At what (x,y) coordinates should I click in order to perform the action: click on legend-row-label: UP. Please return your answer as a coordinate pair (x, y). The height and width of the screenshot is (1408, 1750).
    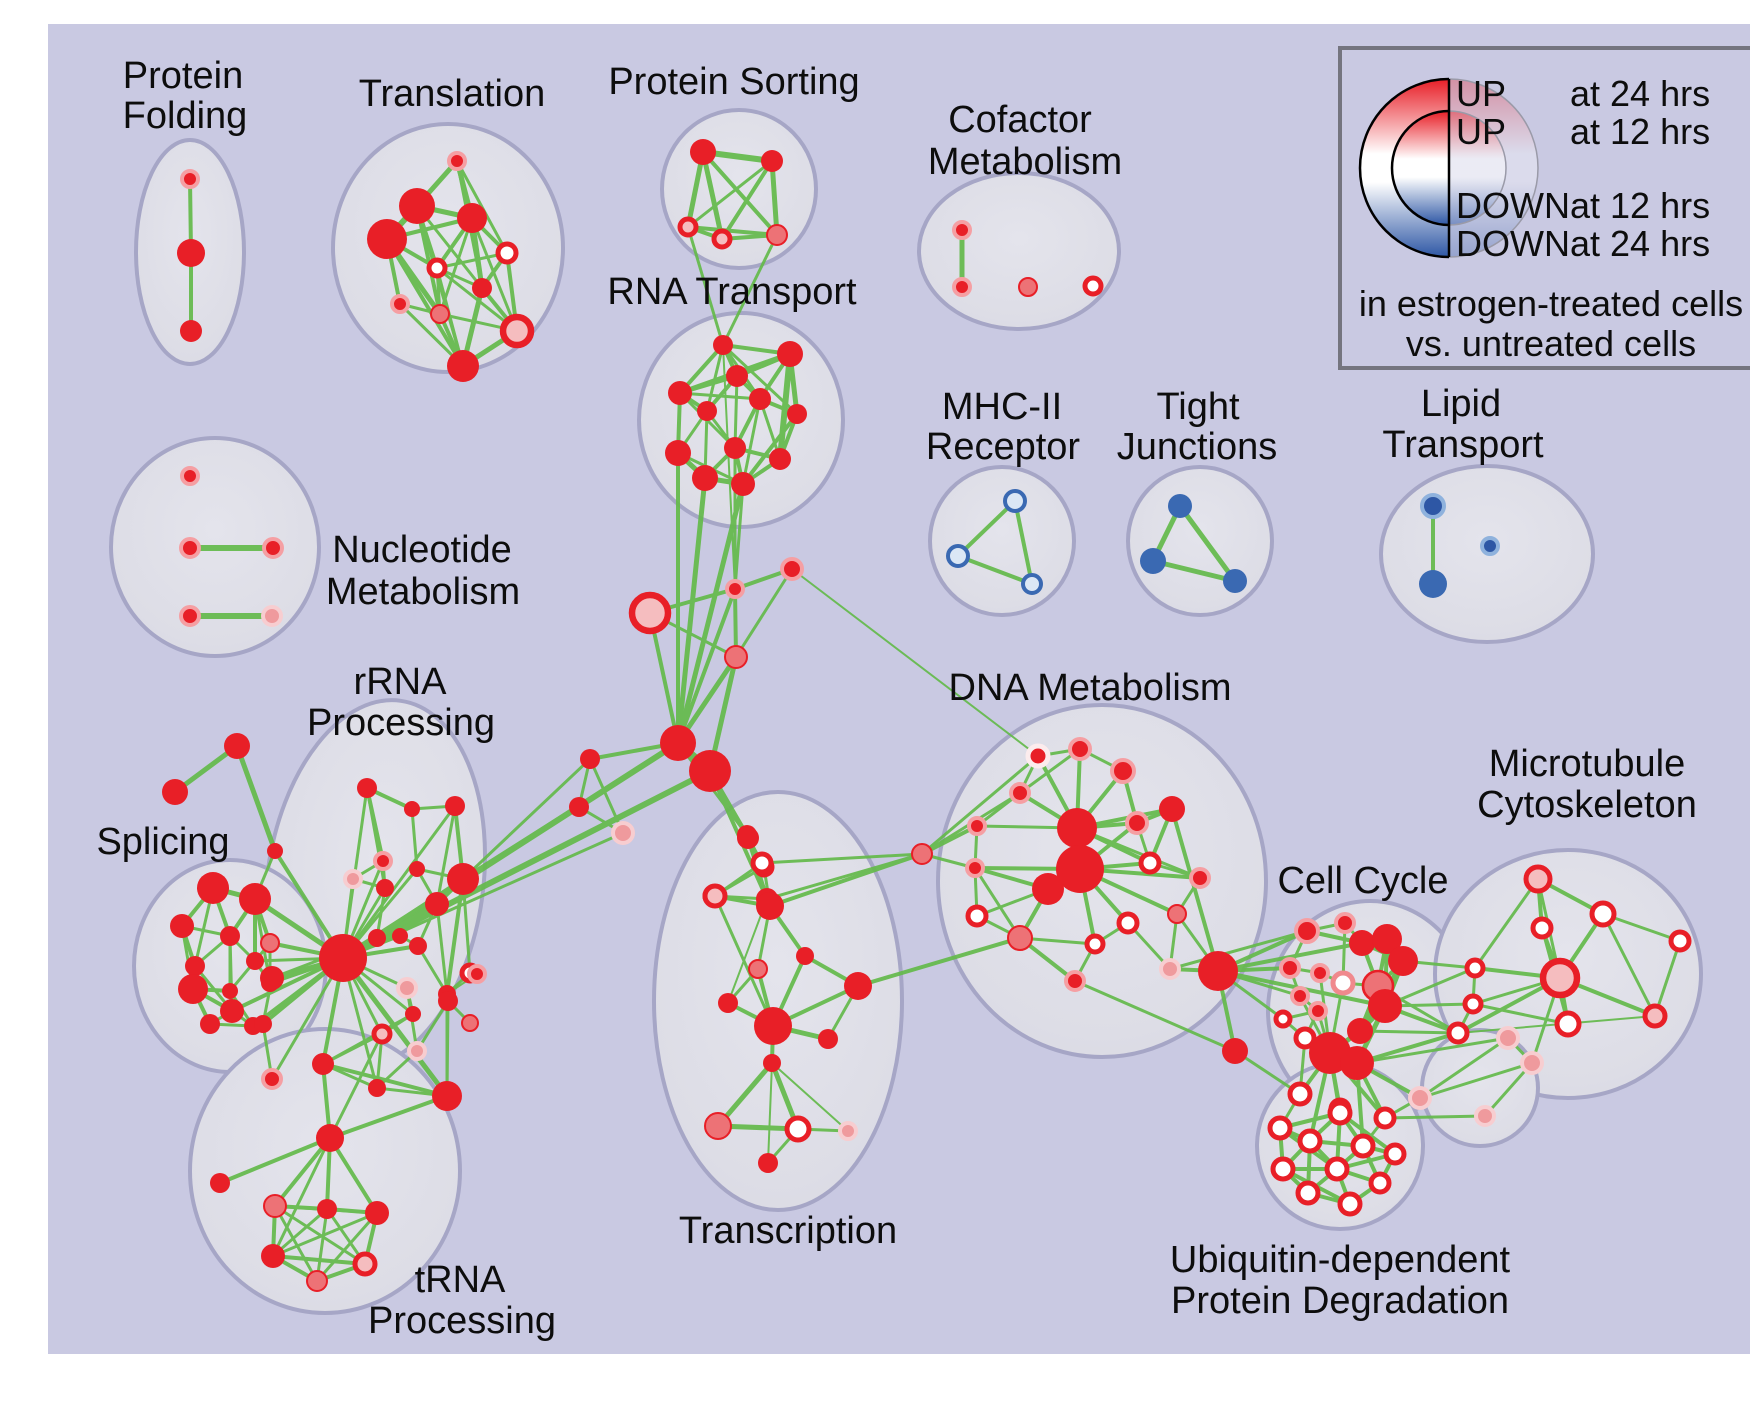
    Looking at the image, I should click on (1481, 131).